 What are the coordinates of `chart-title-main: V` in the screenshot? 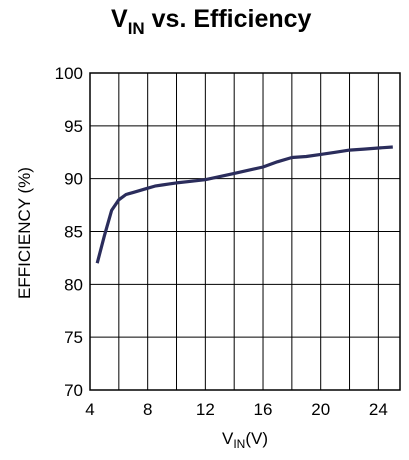 It's located at (119, 19).